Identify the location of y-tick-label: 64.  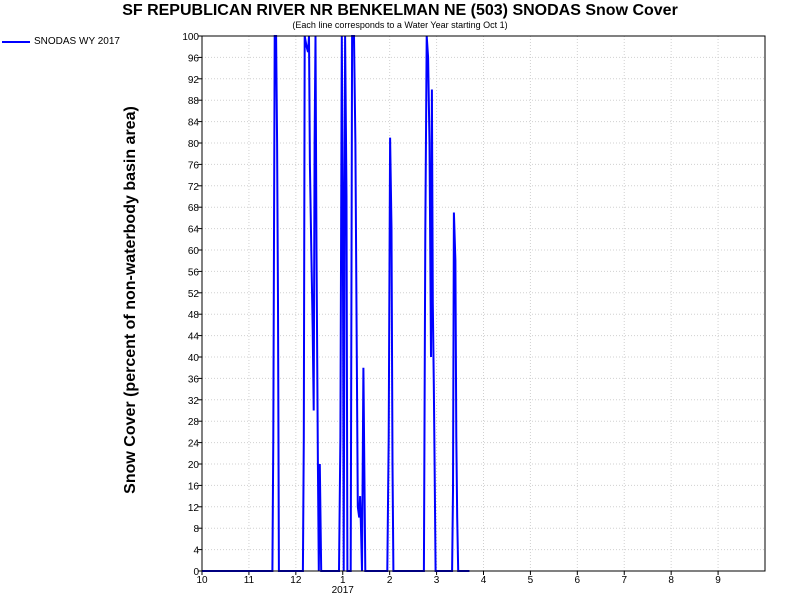
(194, 230).